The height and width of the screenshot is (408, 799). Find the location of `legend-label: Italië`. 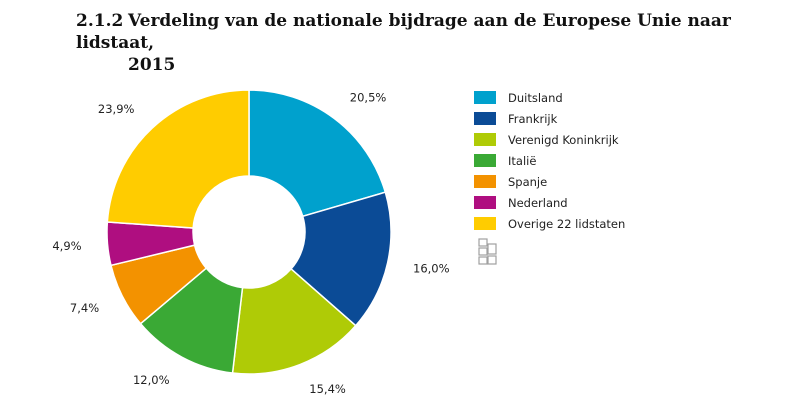

legend-label: Italië is located at coordinates (522, 160).